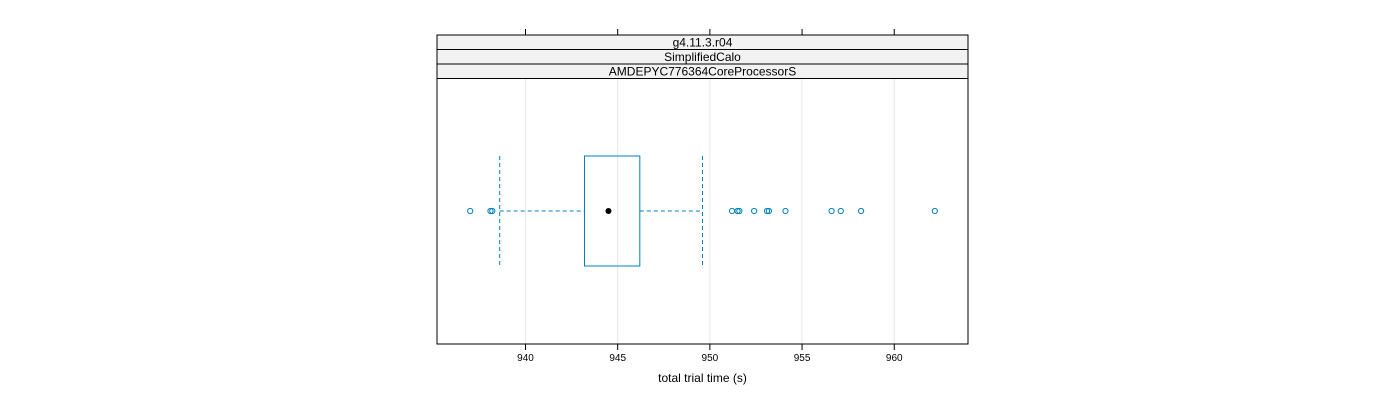  What do you see at coordinates (703, 42) in the screenshot?
I see `strip-label-0: g4.11.3.r04` at bounding box center [703, 42].